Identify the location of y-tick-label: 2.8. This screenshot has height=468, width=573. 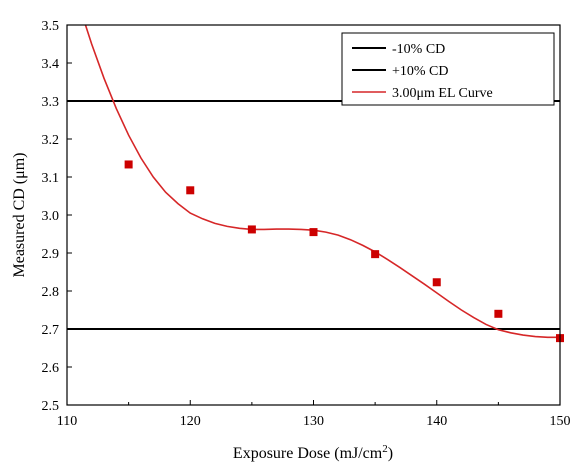
(51, 292).